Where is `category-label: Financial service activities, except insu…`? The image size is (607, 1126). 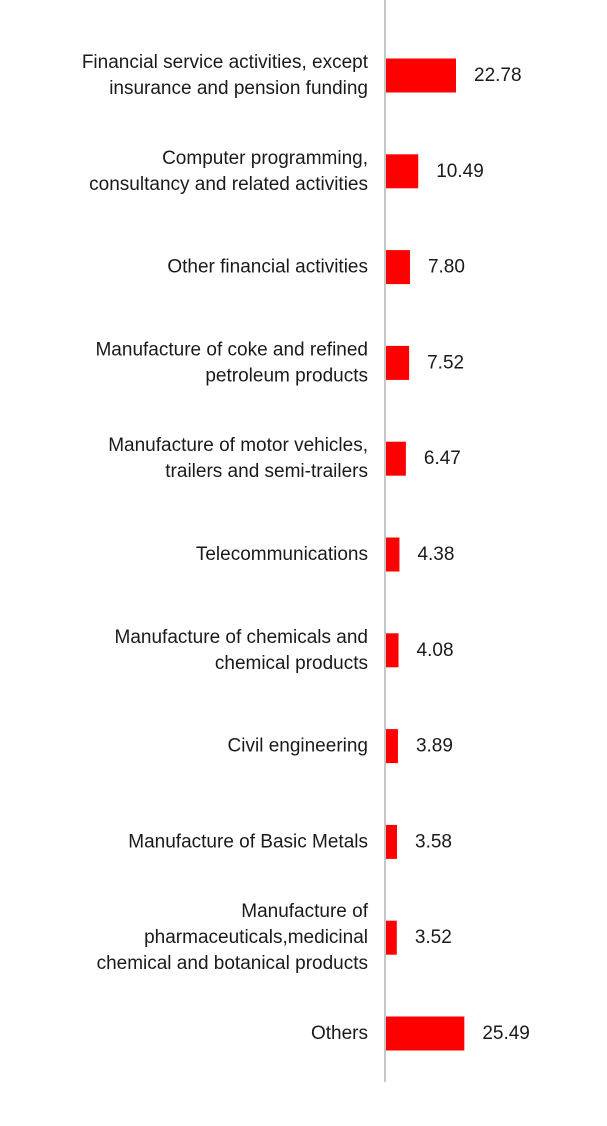 category-label: Financial service activities, except insu… is located at coordinates (225, 75).